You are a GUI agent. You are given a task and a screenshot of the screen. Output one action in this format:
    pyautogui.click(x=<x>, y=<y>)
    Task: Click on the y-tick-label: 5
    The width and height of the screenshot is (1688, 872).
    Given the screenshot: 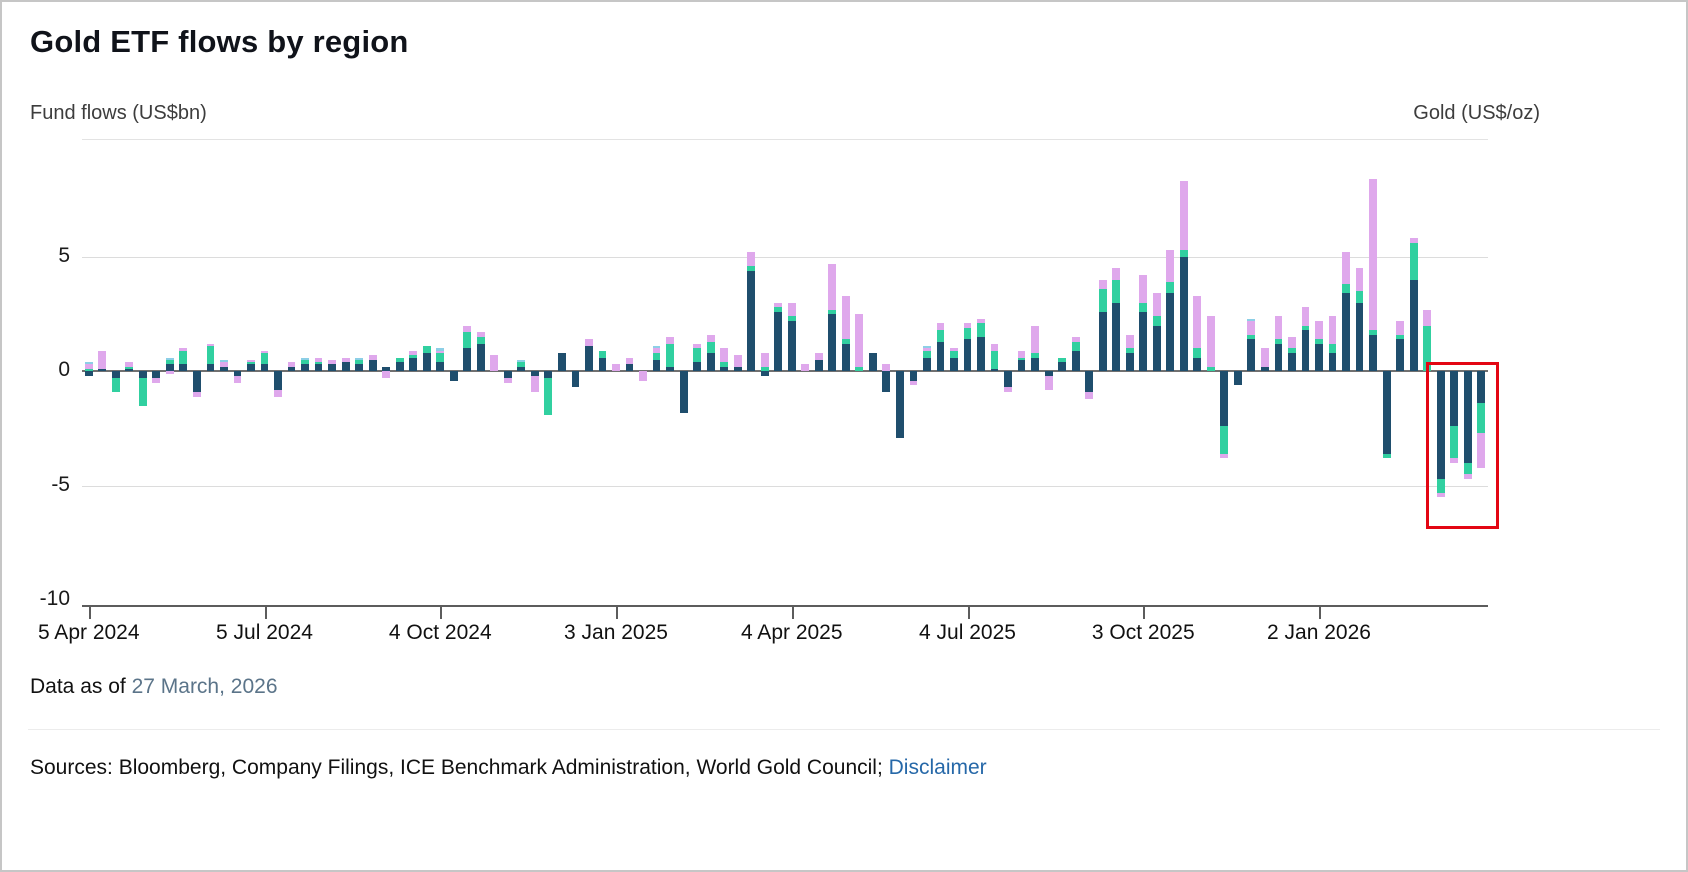 What is the action you would take?
    pyautogui.click(x=64, y=255)
    